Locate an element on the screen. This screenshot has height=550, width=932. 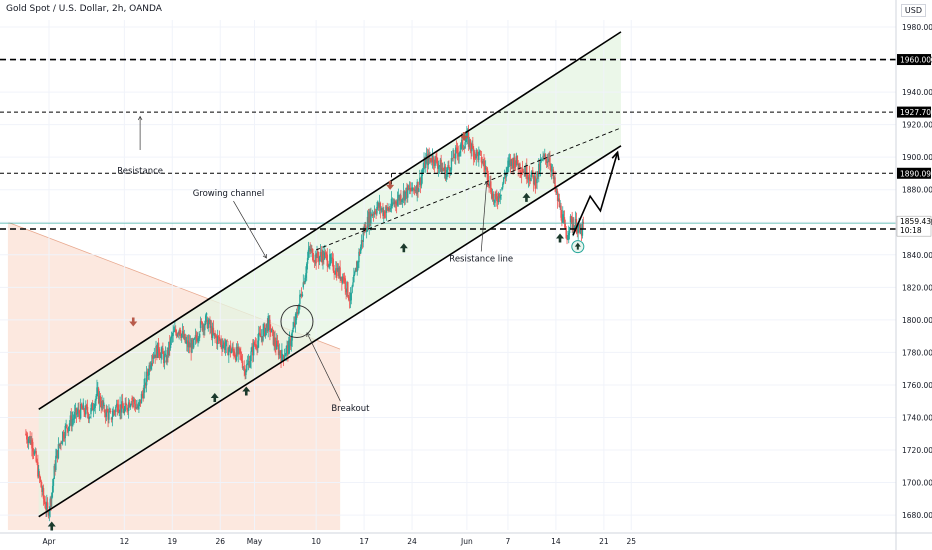
y-tick-label: 1800.000 is located at coordinates (917, 320).